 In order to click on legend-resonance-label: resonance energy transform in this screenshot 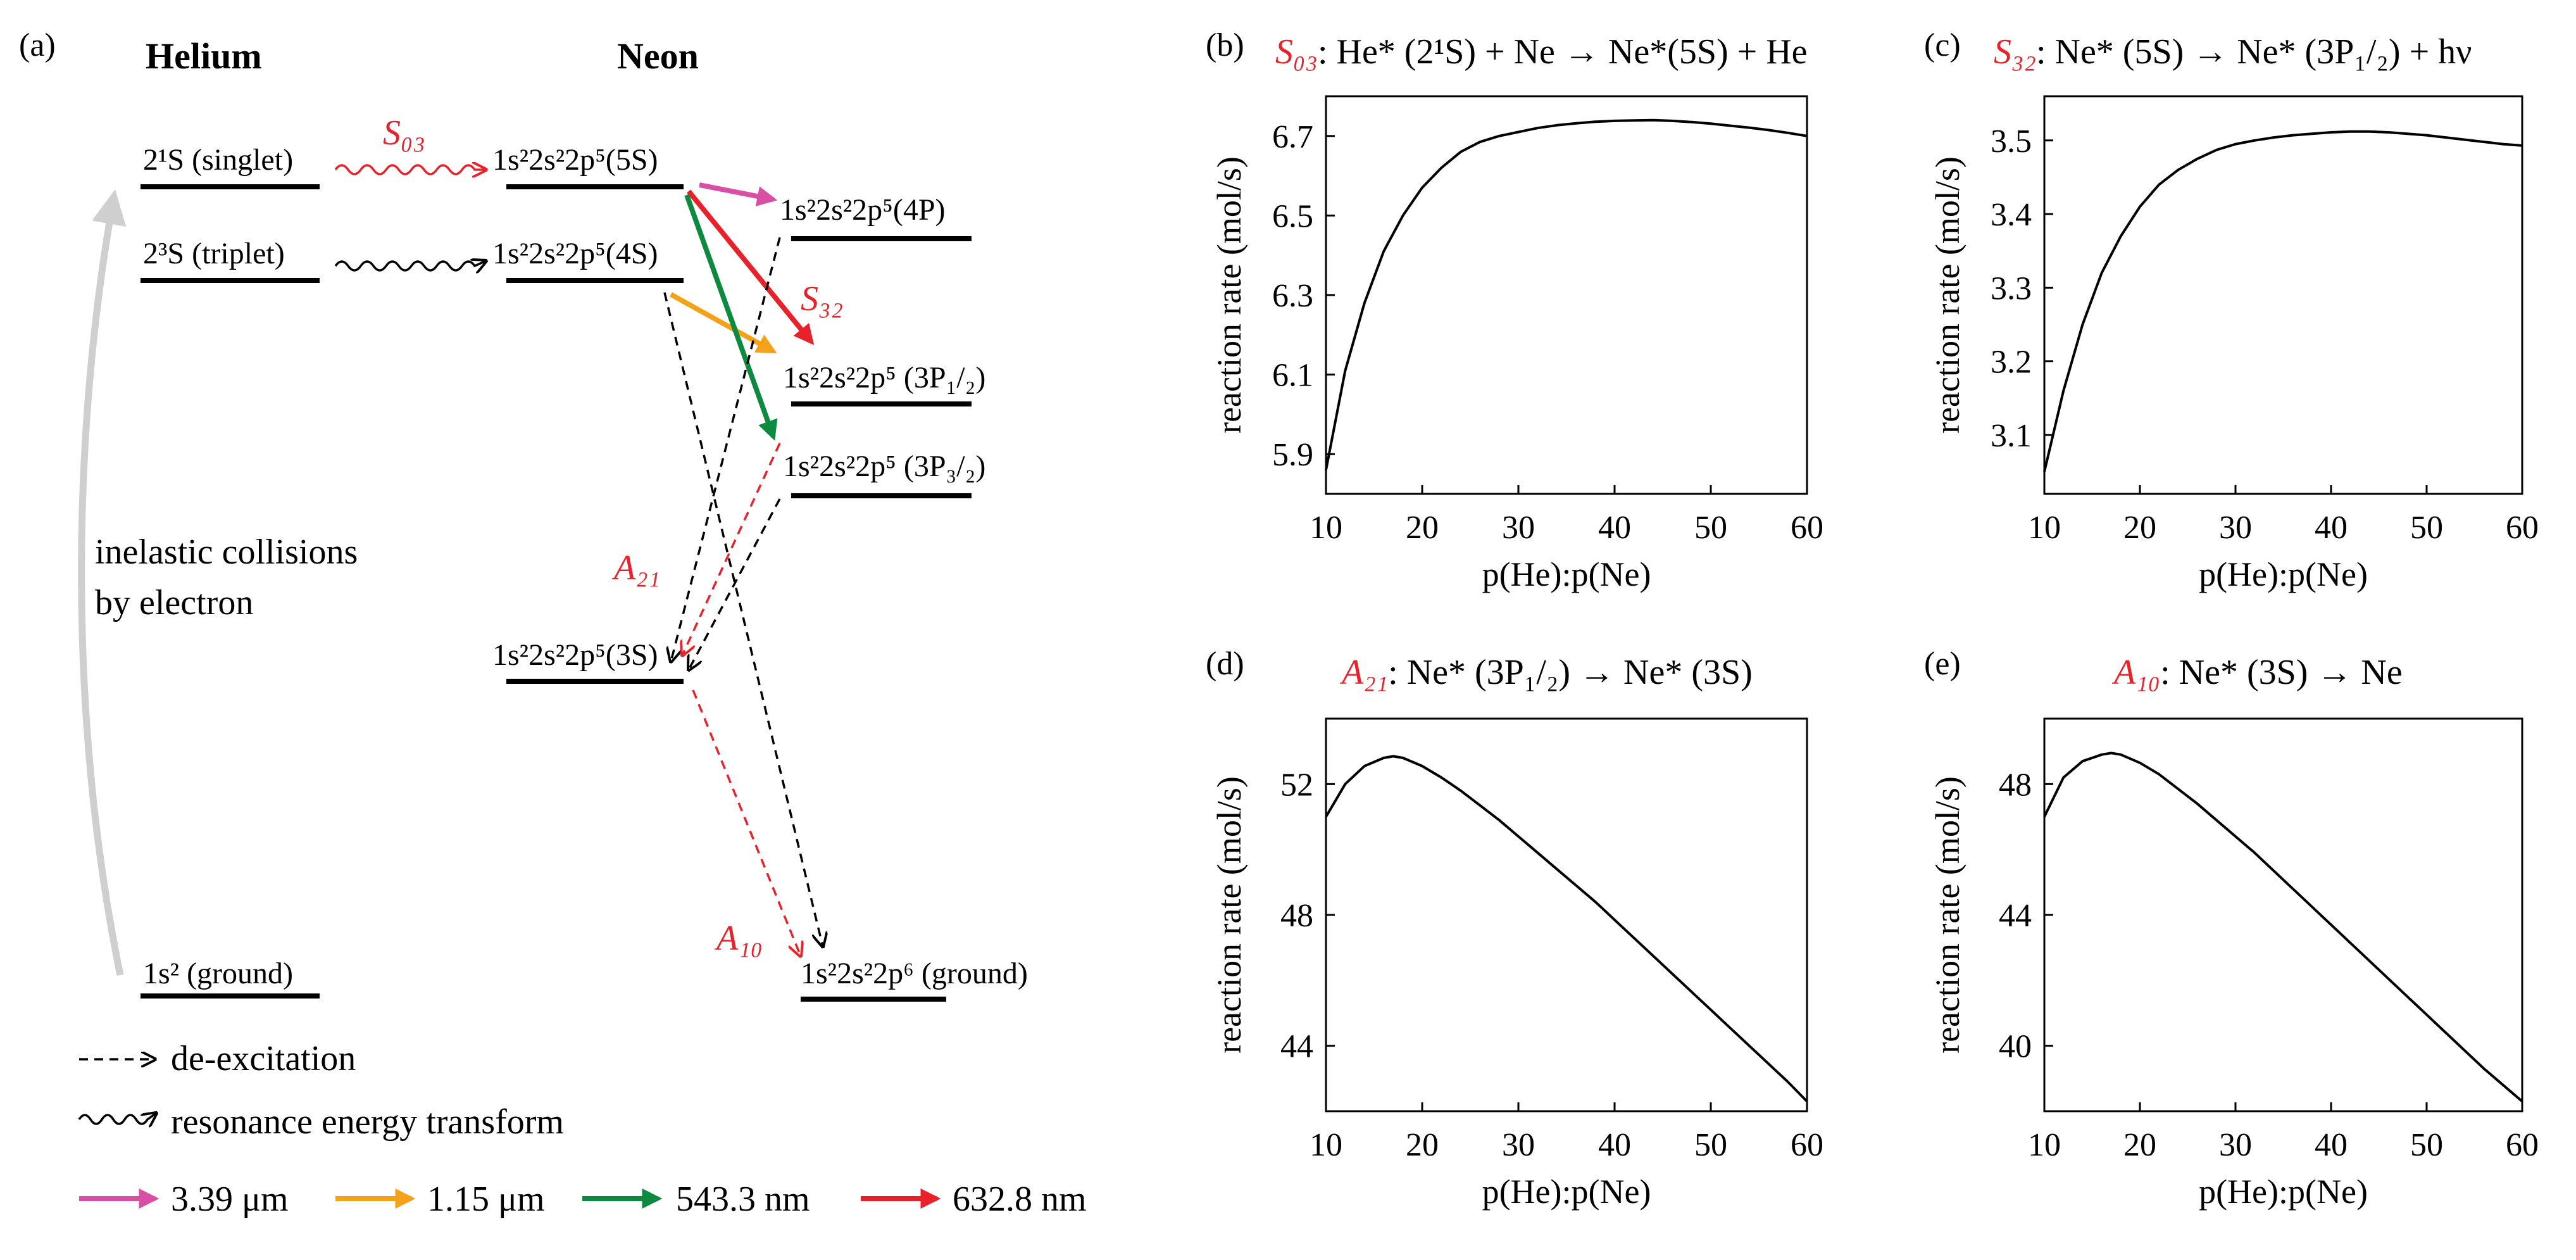, I will do `click(367, 1122)`.